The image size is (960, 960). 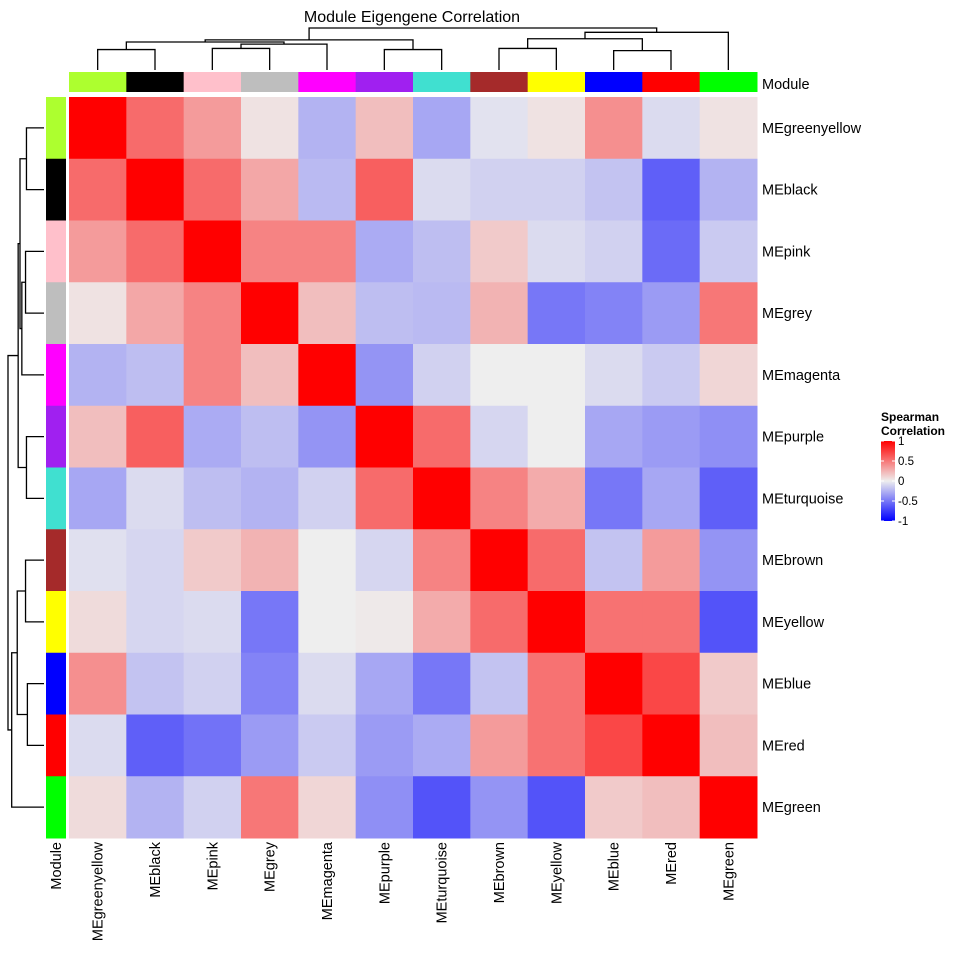 What do you see at coordinates (213, 865) in the screenshot?
I see `column-label: MEpink` at bounding box center [213, 865].